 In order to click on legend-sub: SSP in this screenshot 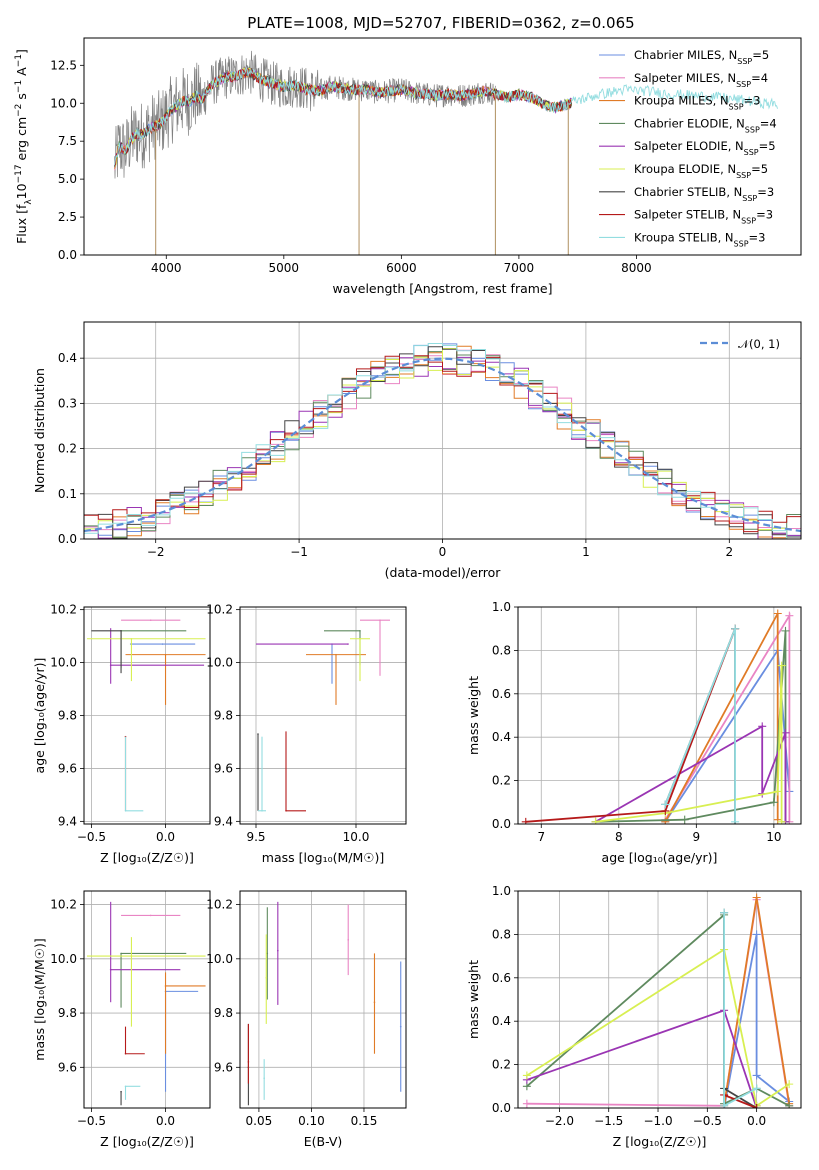, I will do `click(744, 61)`.